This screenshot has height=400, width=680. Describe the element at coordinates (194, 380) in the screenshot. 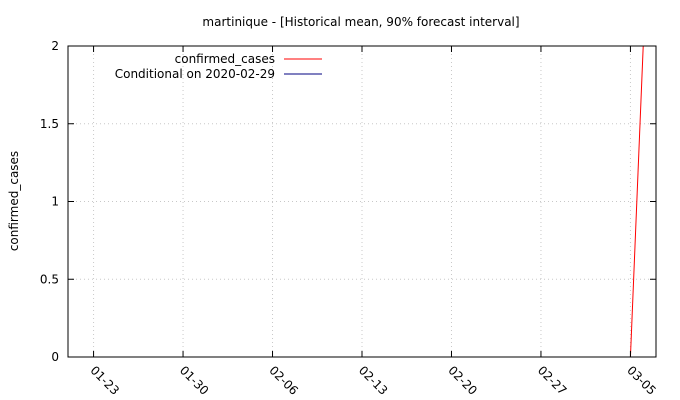

I see `x-tick-label: 01-30` at that location.